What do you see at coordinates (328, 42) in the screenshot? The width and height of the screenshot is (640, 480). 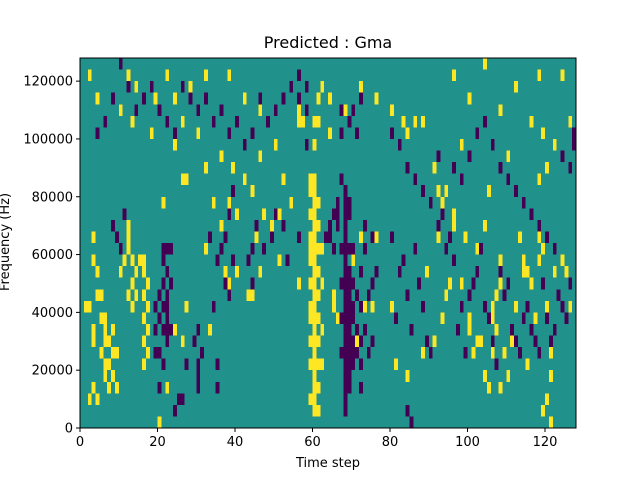 I see `chart-title: Predicted : Gma` at bounding box center [328, 42].